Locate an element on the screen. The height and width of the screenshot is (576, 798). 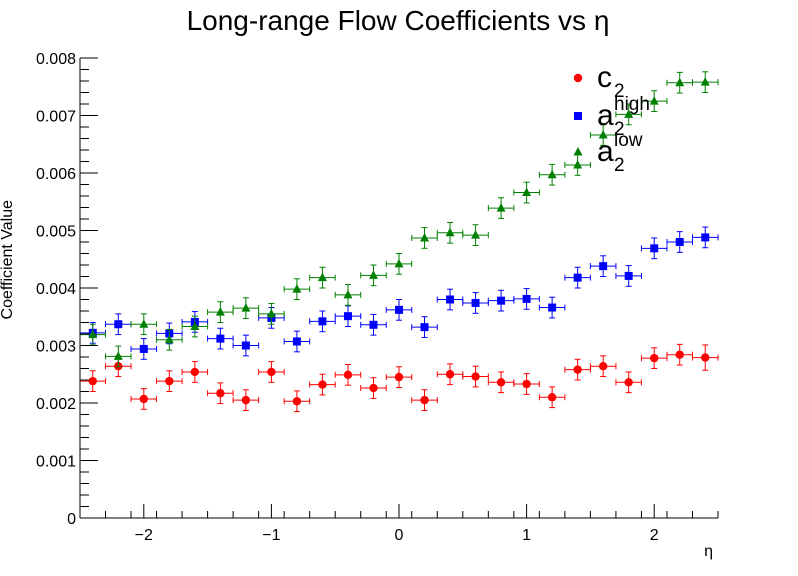
x-tick-label: 0 is located at coordinates (399, 535).